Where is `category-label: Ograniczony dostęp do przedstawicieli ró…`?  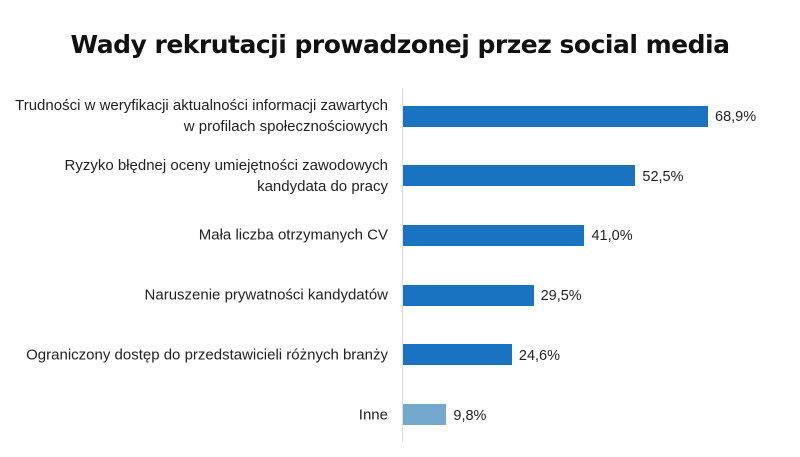 category-label: Ograniczony dostęp do przedstawicieli ró… is located at coordinates (207, 355).